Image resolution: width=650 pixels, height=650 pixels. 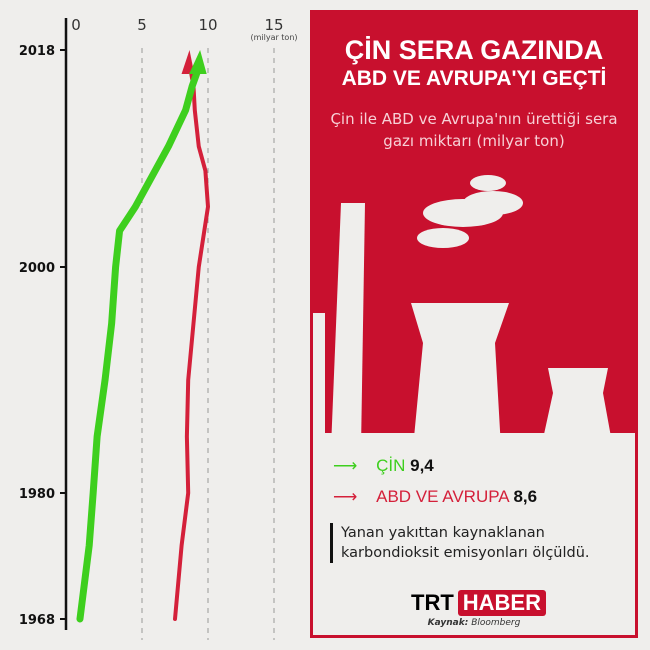 I want to click on logo-trt: TRT, so click(x=432, y=602).